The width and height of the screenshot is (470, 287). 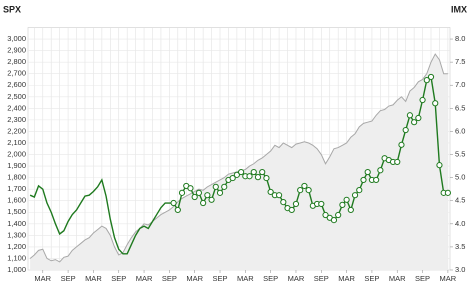 What do you see at coordinates (16, 211) in the screenshot?
I see `y-tick-label: 1,500` at bounding box center [16, 211].